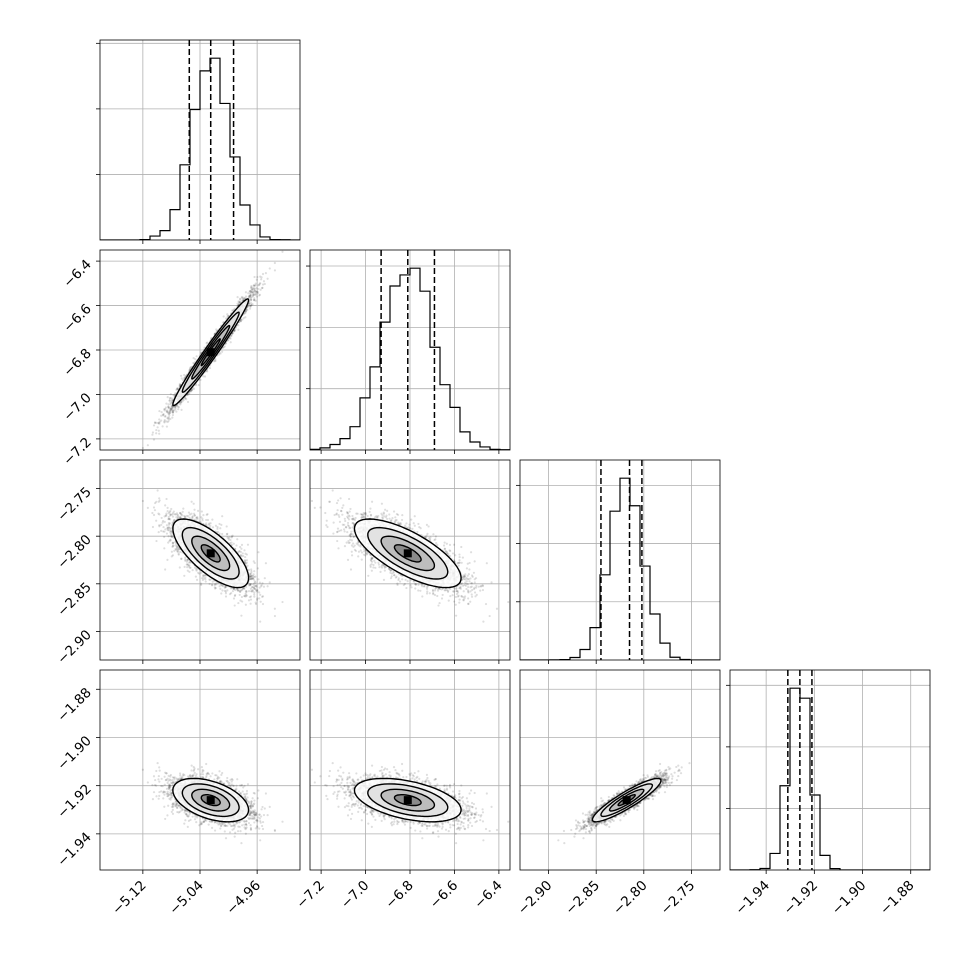 The width and height of the screenshot is (970, 970). What do you see at coordinates (200, 350) in the screenshot?
I see `panel-plot-area` at bounding box center [200, 350].